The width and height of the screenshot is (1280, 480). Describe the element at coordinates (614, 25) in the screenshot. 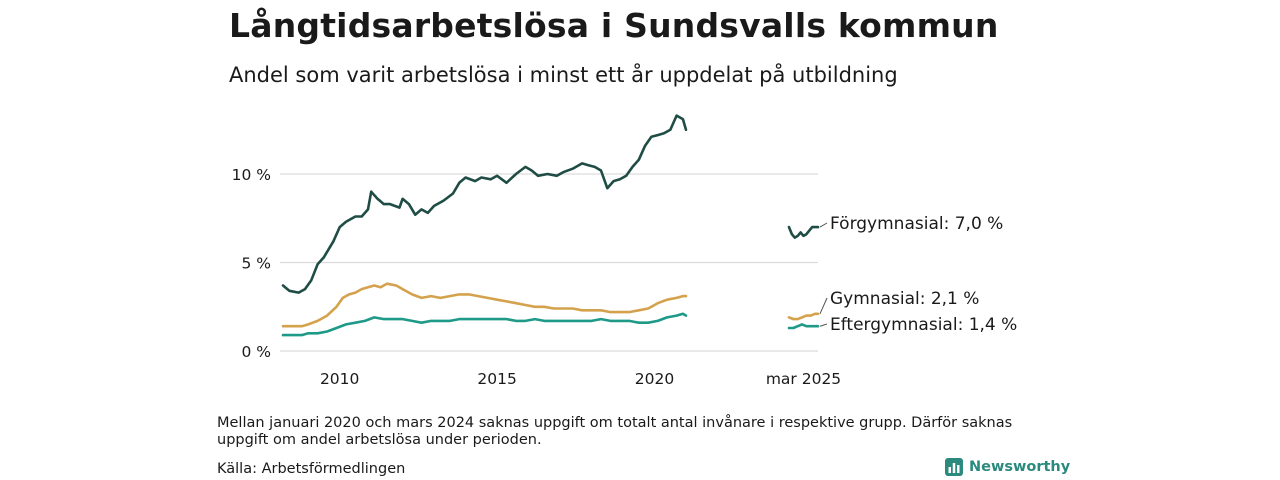

I see `chart-title: Långtidsarbetslösa i Sundsvalls kommun` at that location.